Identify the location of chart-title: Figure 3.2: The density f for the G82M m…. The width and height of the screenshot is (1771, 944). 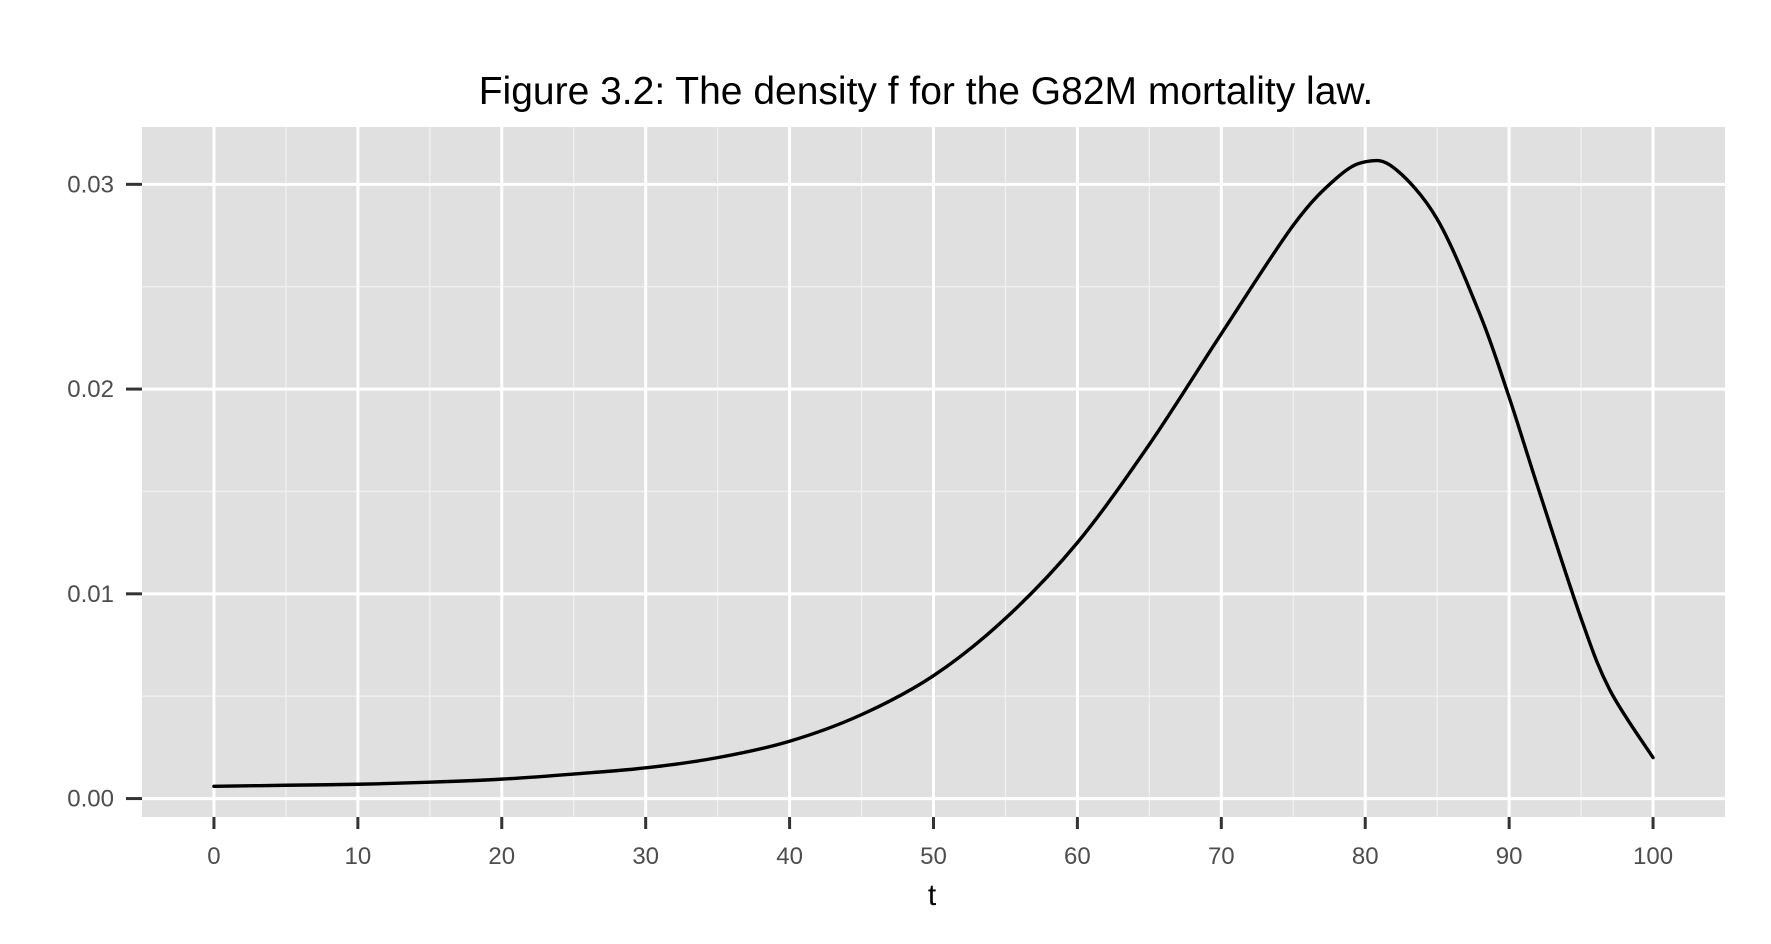
(926, 91).